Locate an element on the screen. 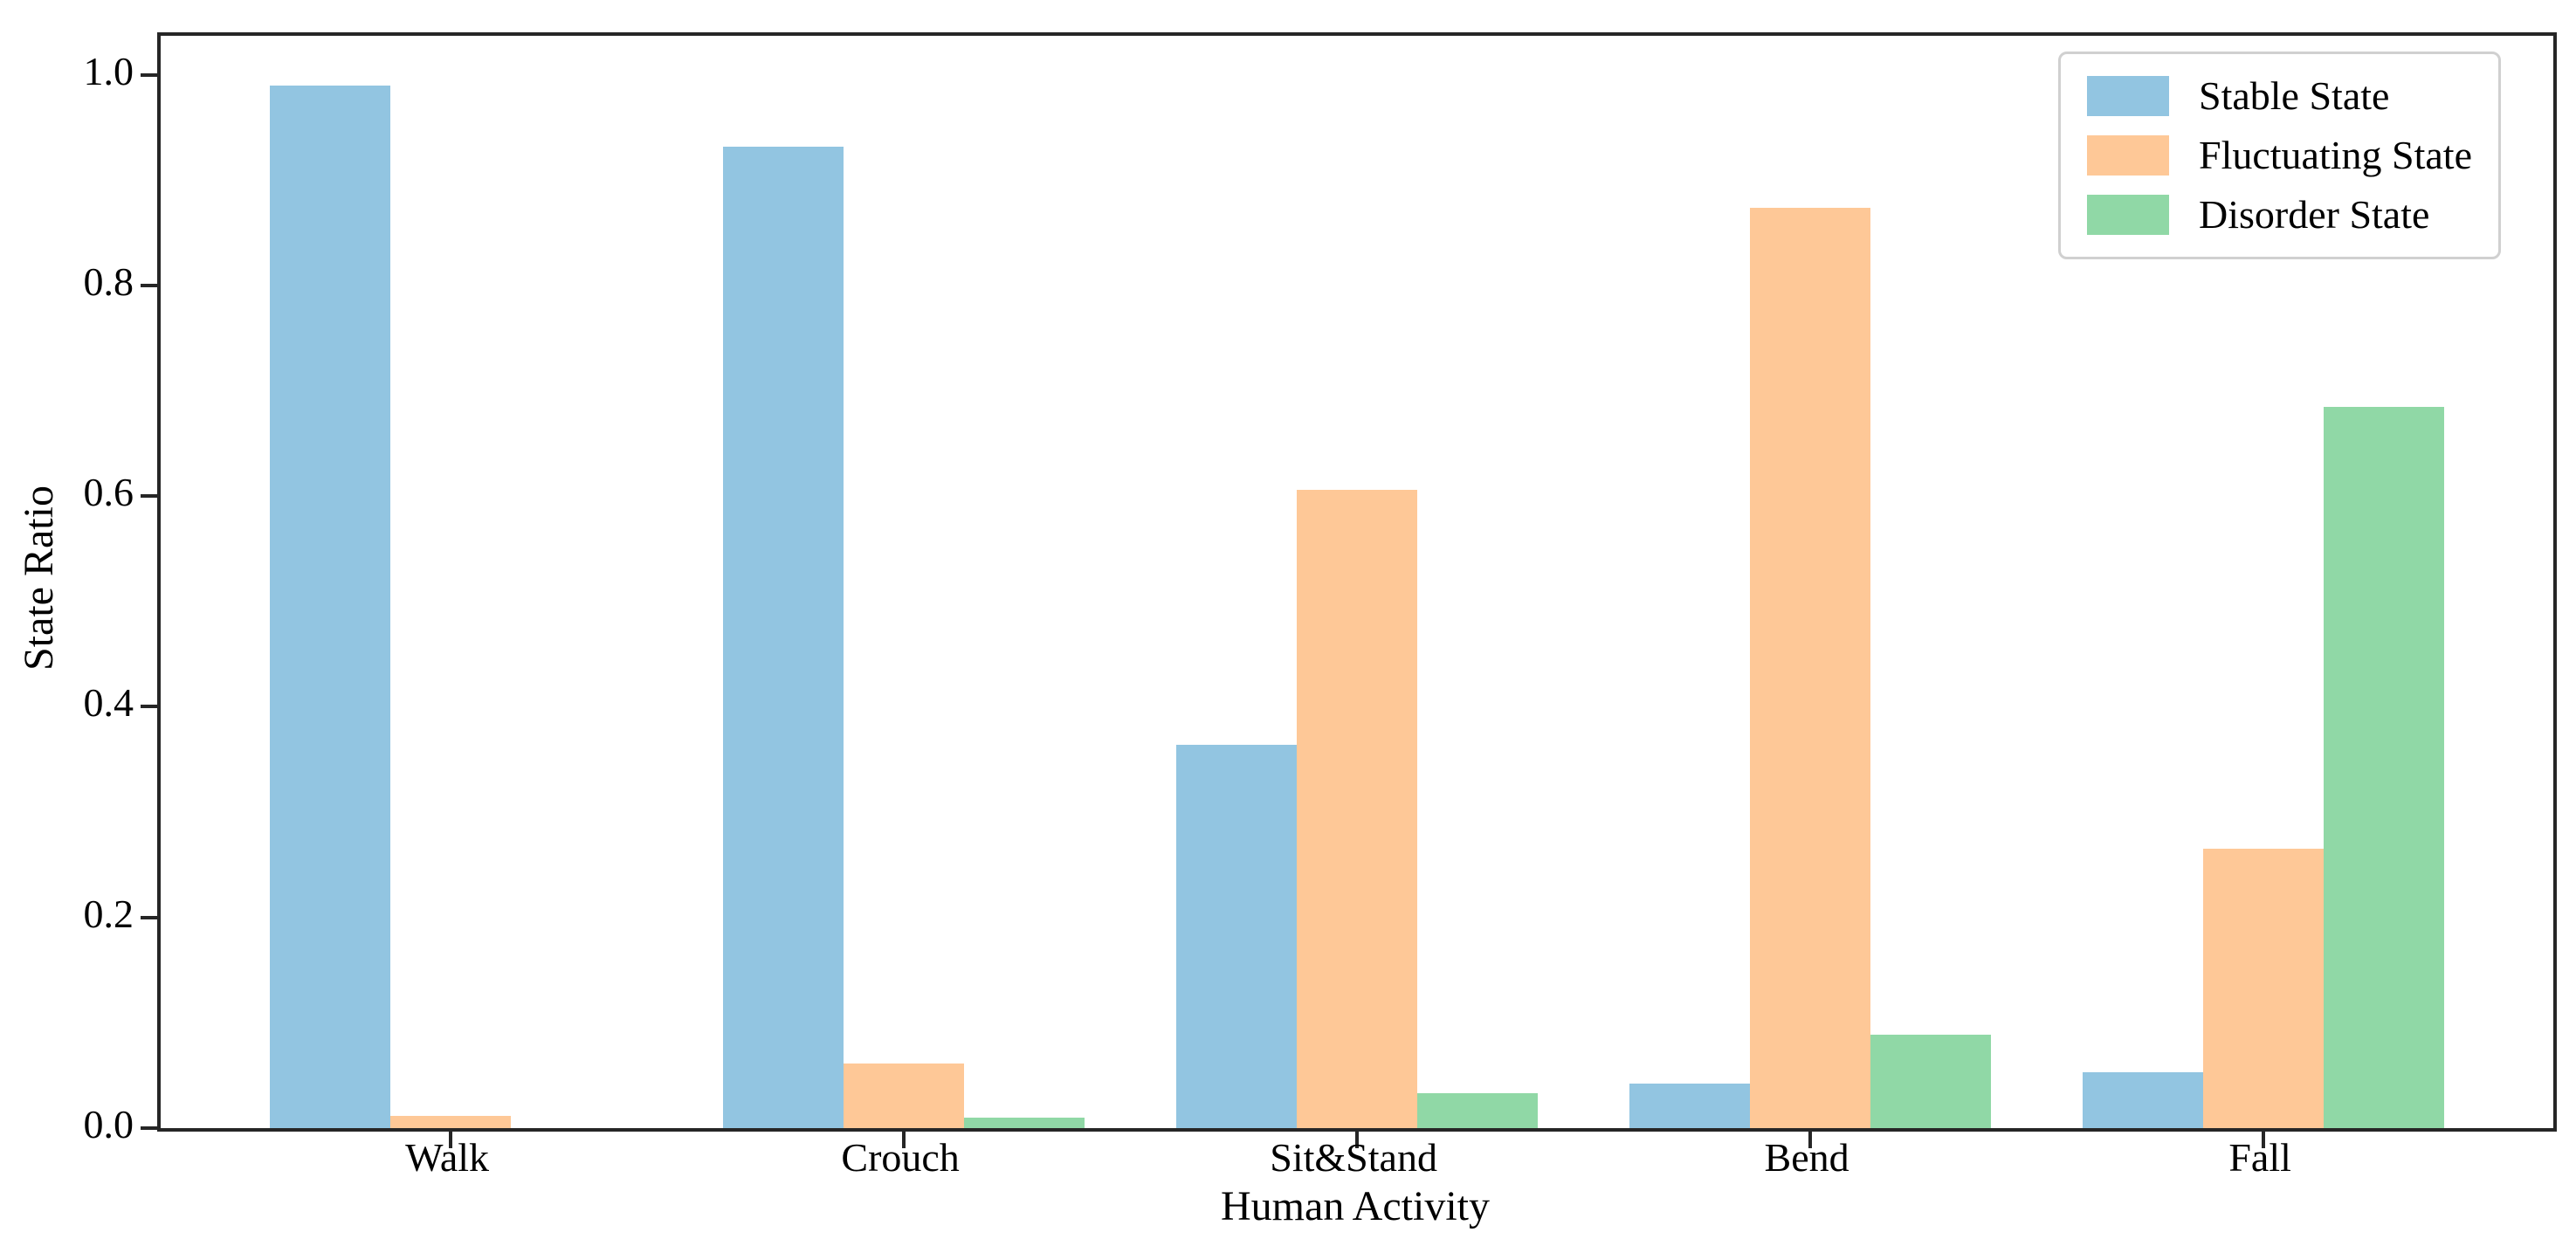 This screenshot has height=1246, width=2576. x-tick-label-sit-stand: Sit&Stand is located at coordinates (1353, 1157).